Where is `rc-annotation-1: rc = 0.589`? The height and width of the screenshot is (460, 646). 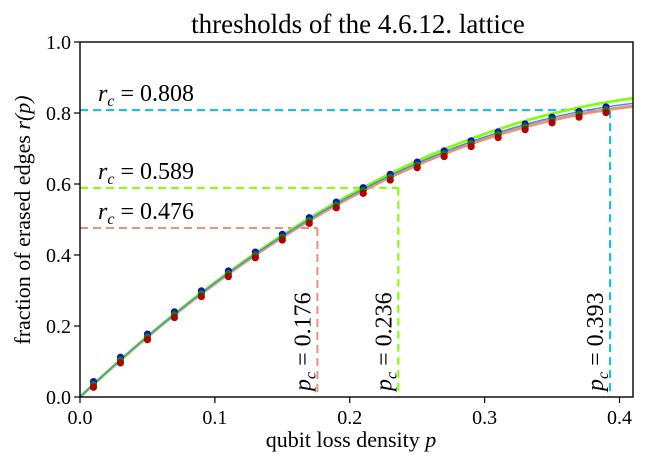
rc-annotation-1: rc = 0.589 is located at coordinates (146, 173).